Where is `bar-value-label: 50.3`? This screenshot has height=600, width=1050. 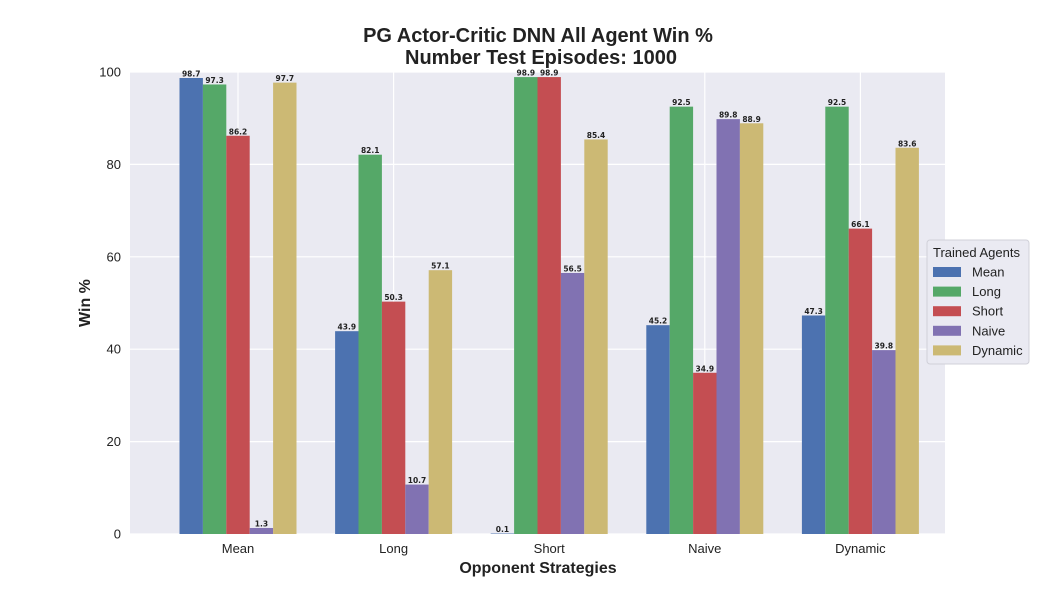 bar-value-label: 50.3 is located at coordinates (393, 297).